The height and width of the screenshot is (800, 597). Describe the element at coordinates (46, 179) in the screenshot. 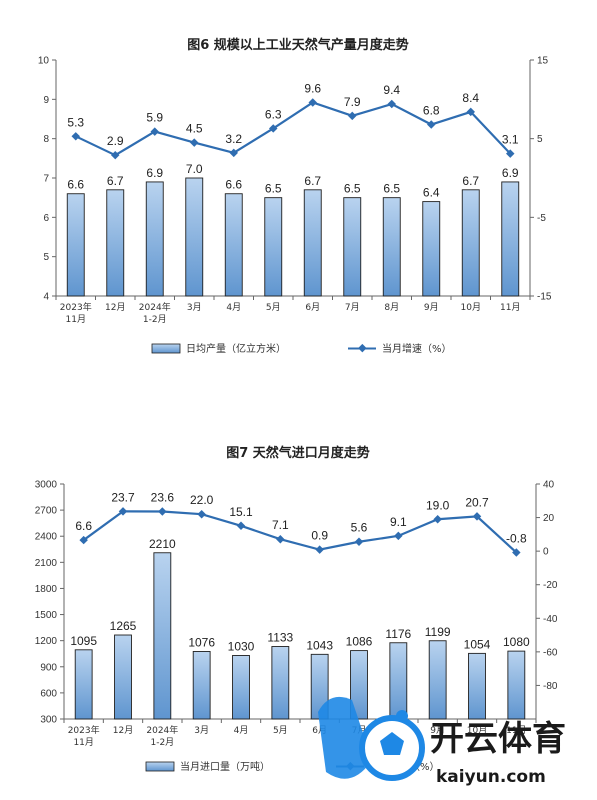

I see `left-tick-label: 7` at that location.